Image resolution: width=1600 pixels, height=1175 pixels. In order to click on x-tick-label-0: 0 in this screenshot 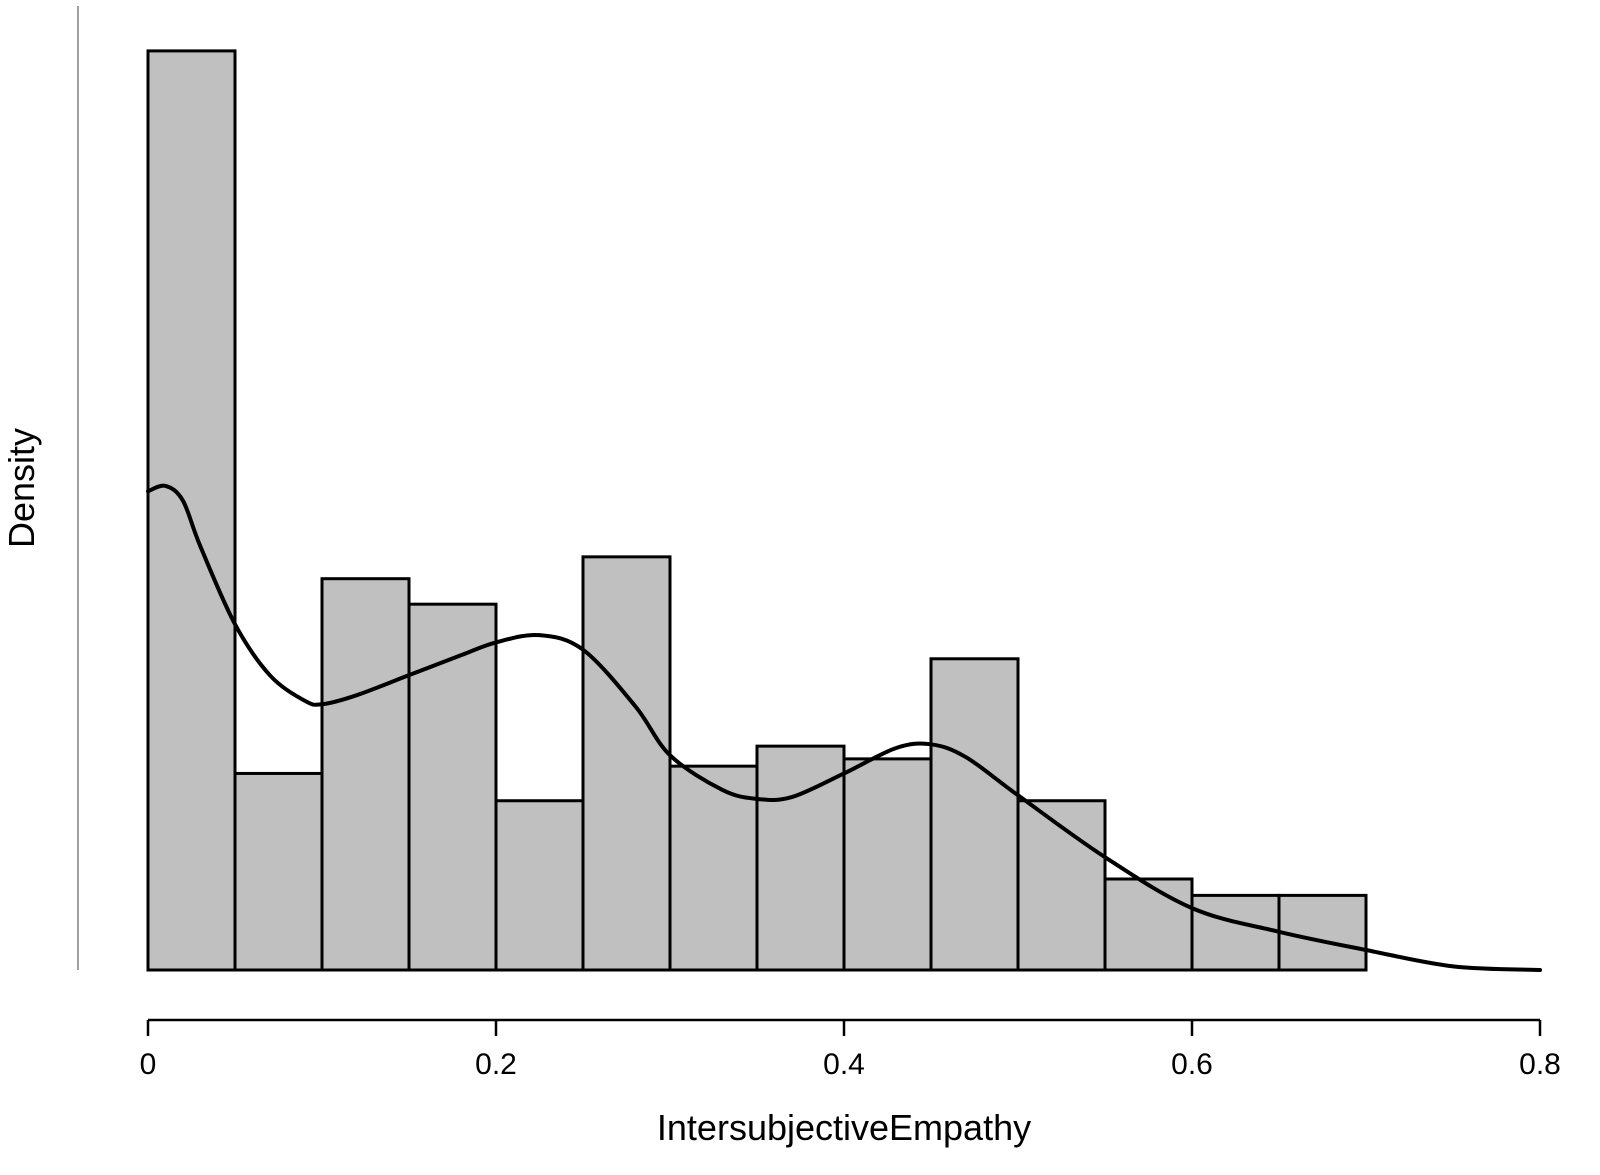, I will do `click(148, 1064)`.